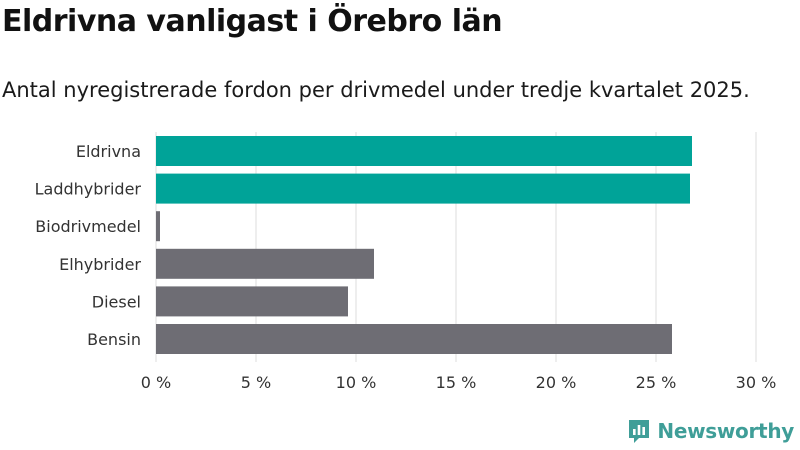 The height and width of the screenshot is (450, 800). Describe the element at coordinates (114, 339) in the screenshot. I see `category-label: Bensin` at that location.